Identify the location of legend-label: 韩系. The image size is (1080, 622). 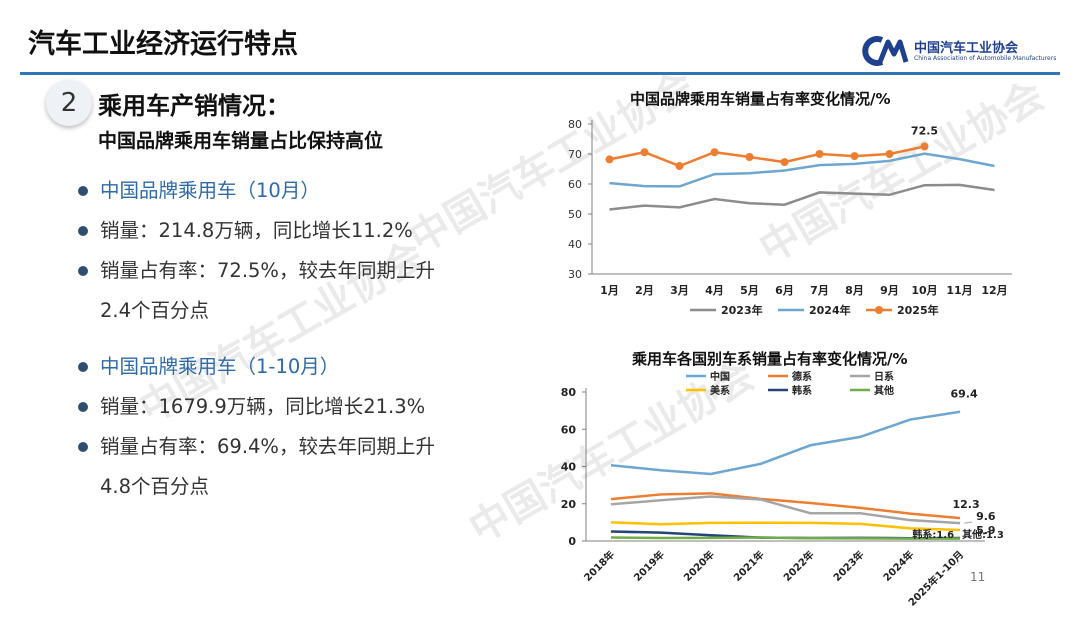
(802, 390).